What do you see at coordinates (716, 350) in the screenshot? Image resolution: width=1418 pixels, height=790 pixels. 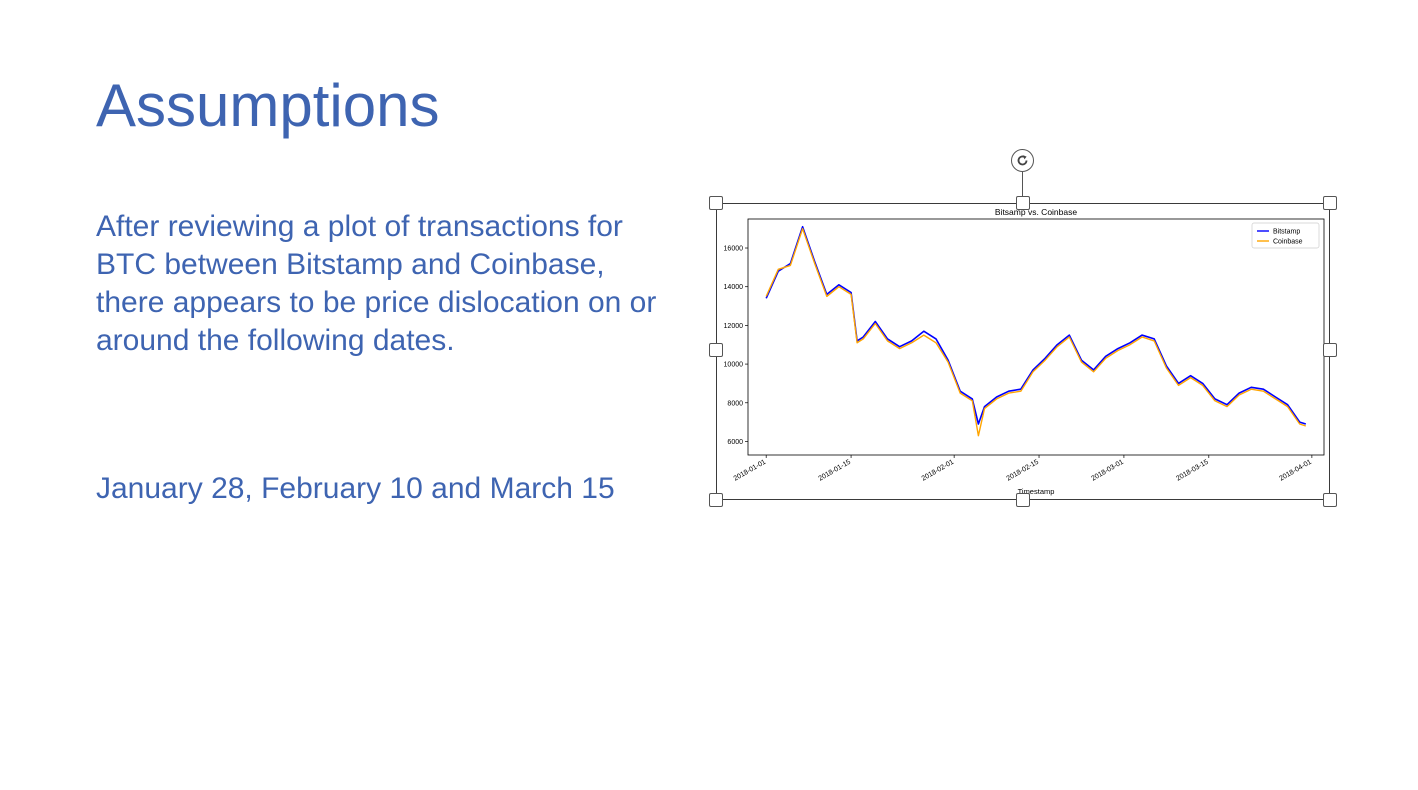 I see `resize-handle-middle-left` at bounding box center [716, 350].